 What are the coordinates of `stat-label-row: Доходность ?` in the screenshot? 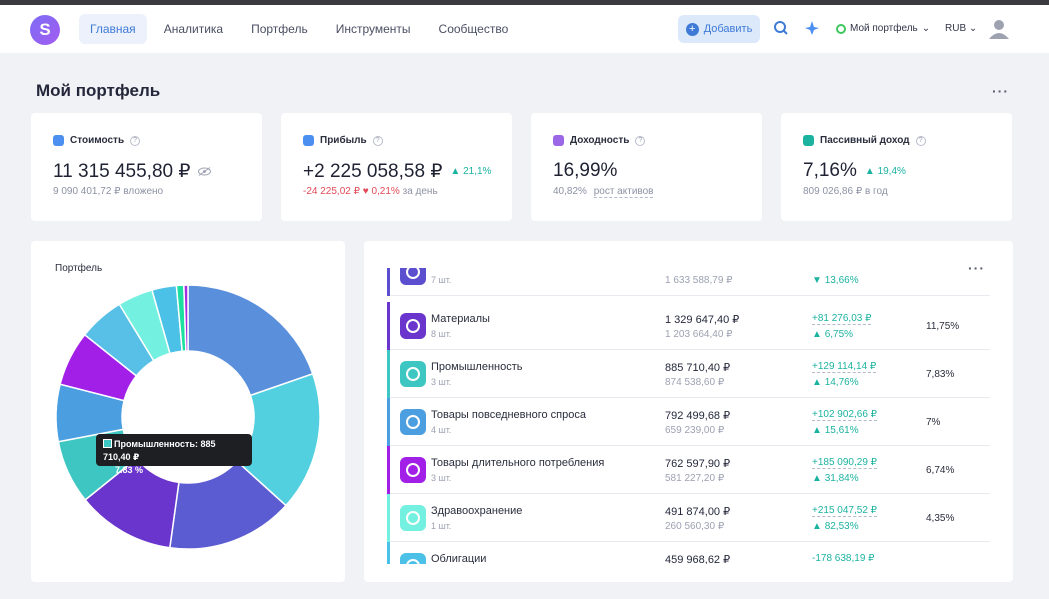 It's located at (599, 140).